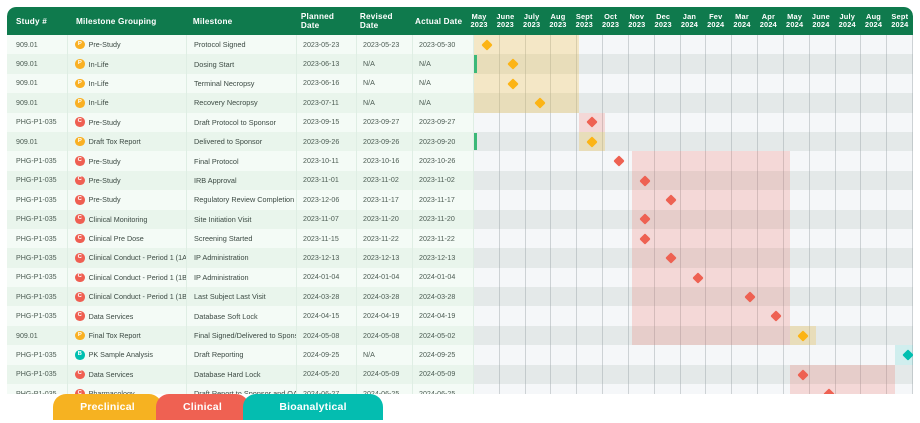 The width and height of the screenshot is (920, 423). I want to click on column-header-month: Jan 2024, so click(689, 21).